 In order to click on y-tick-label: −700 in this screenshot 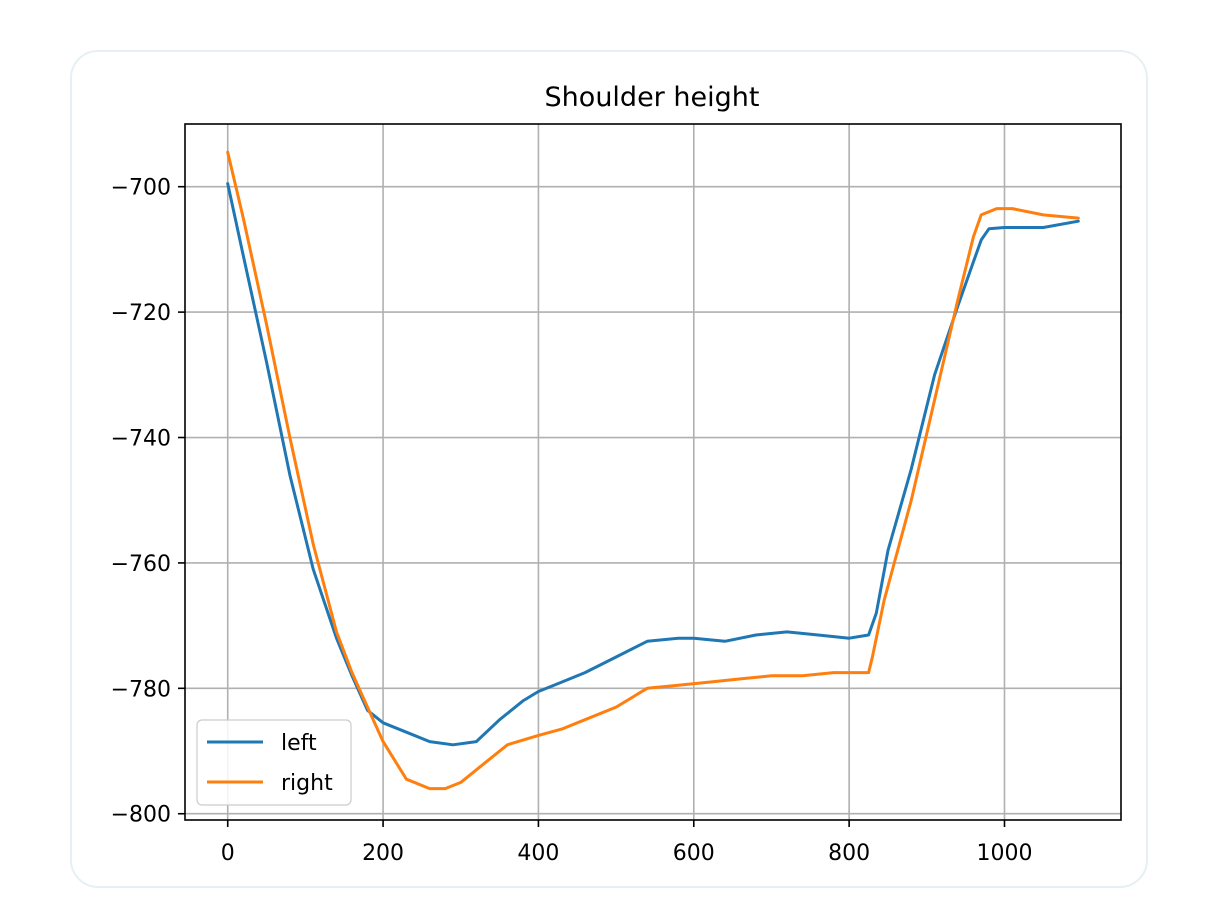, I will do `click(141, 188)`.